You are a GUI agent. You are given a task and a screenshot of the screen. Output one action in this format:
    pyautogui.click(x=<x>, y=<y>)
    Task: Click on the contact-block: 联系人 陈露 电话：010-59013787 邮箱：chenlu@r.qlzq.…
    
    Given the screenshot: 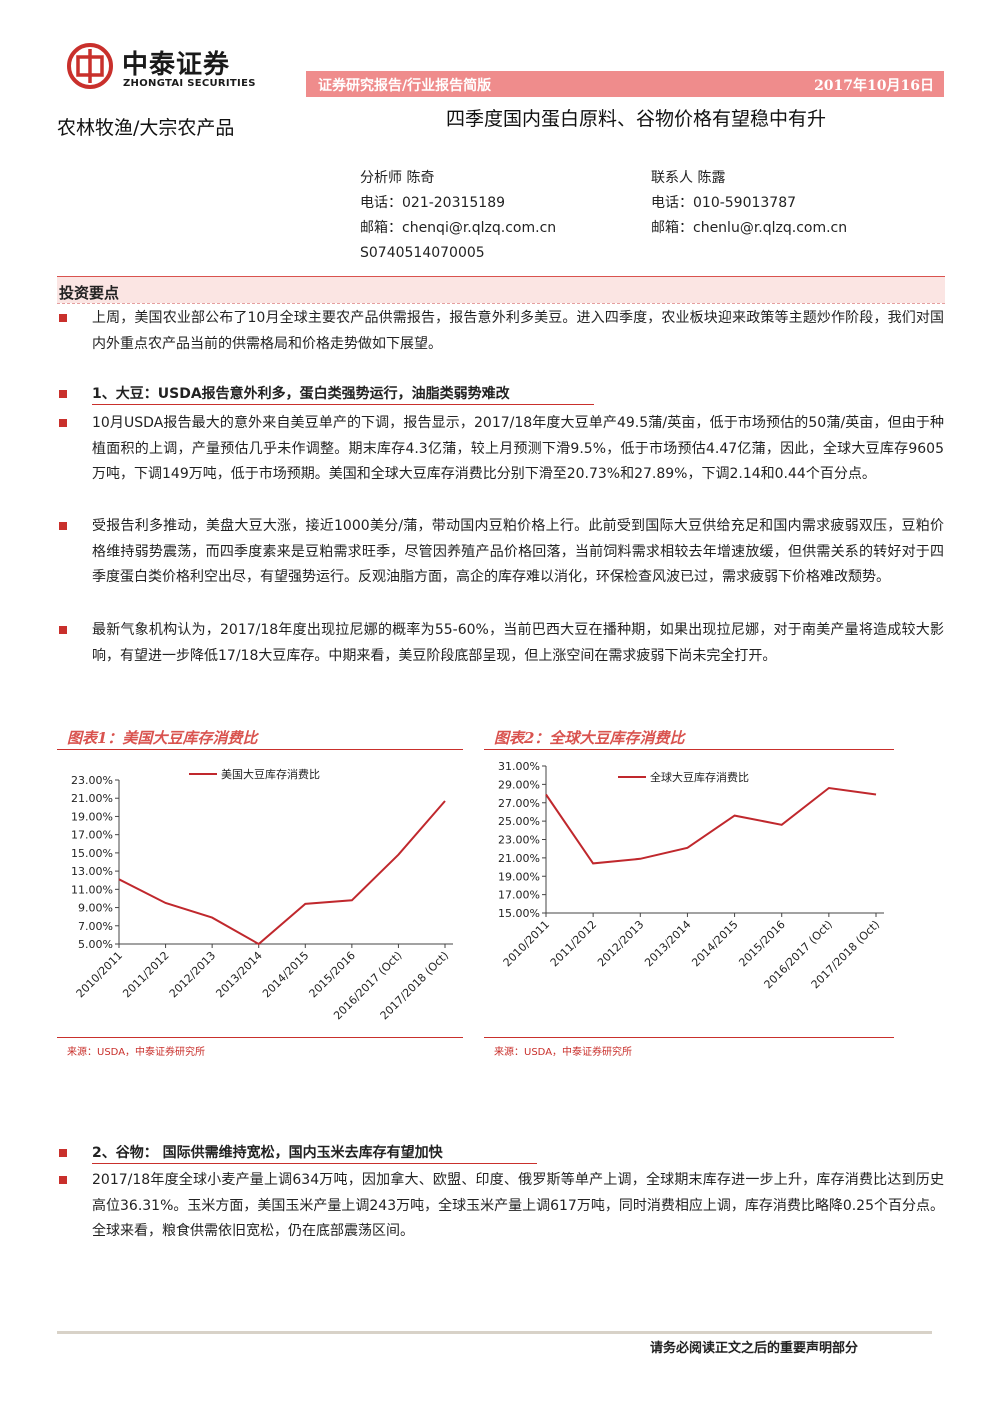 What is the action you would take?
    pyautogui.click(x=749, y=203)
    